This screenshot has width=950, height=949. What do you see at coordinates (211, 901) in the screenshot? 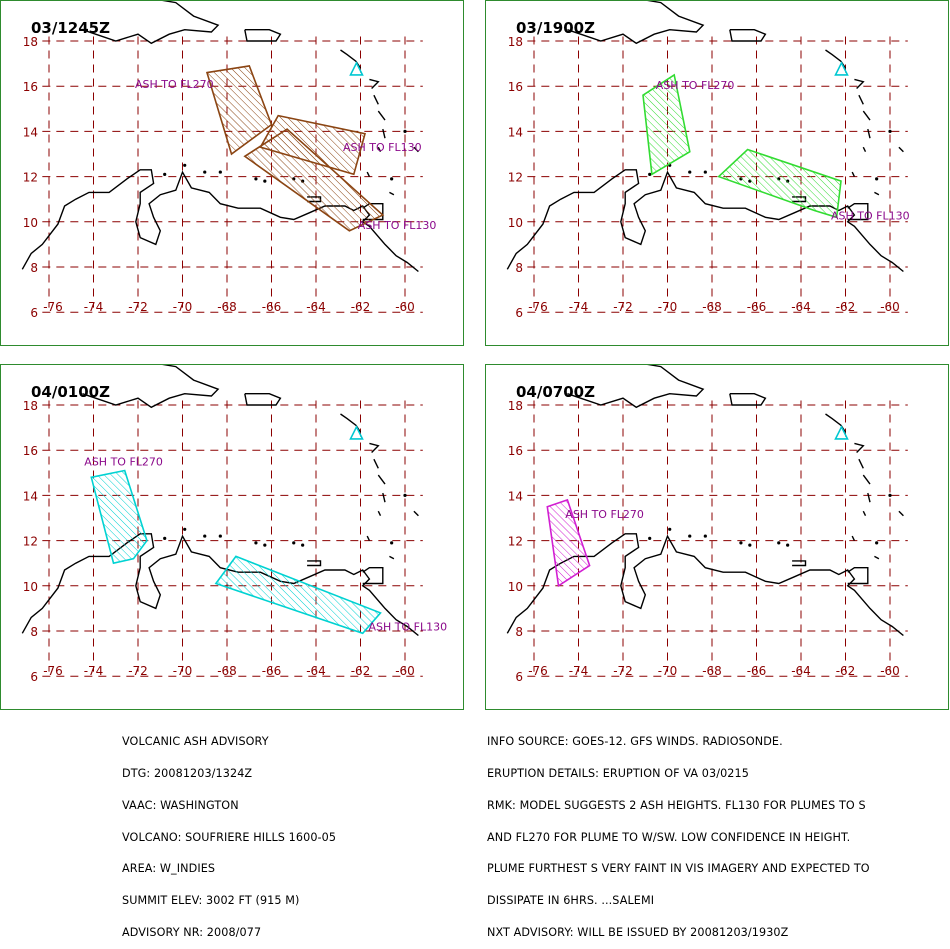
I see `footer-line: SUMMIT ELEV: 3002 FT (915 M)` at bounding box center [211, 901].